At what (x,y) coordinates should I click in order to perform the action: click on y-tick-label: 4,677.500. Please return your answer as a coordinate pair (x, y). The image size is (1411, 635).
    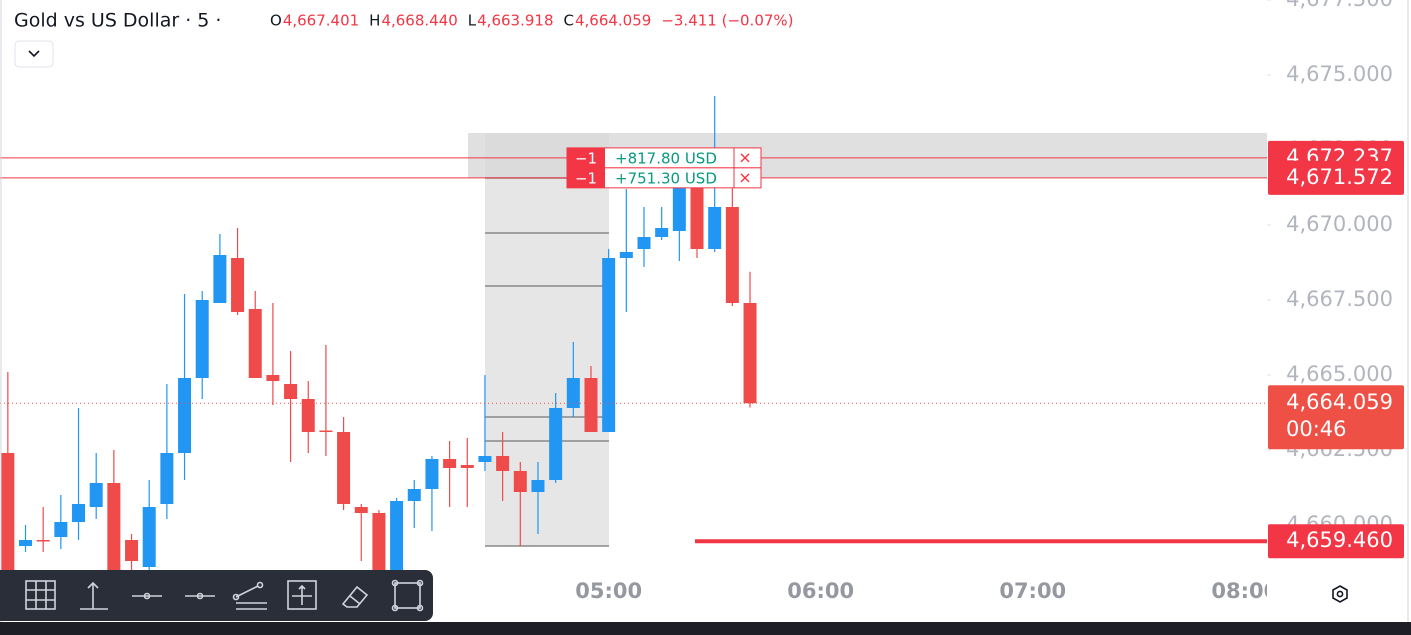
    Looking at the image, I should click on (1339, 5).